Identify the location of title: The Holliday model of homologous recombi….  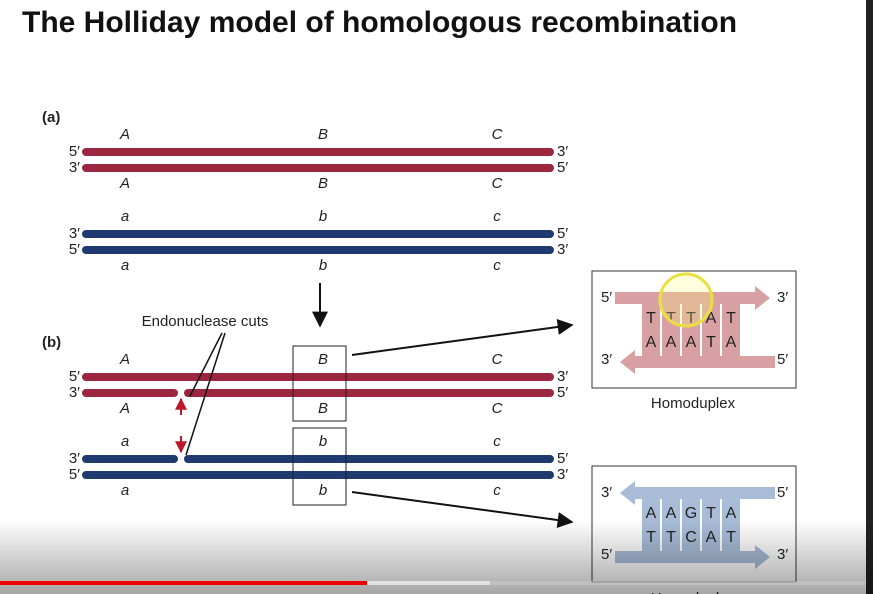
(379, 22).